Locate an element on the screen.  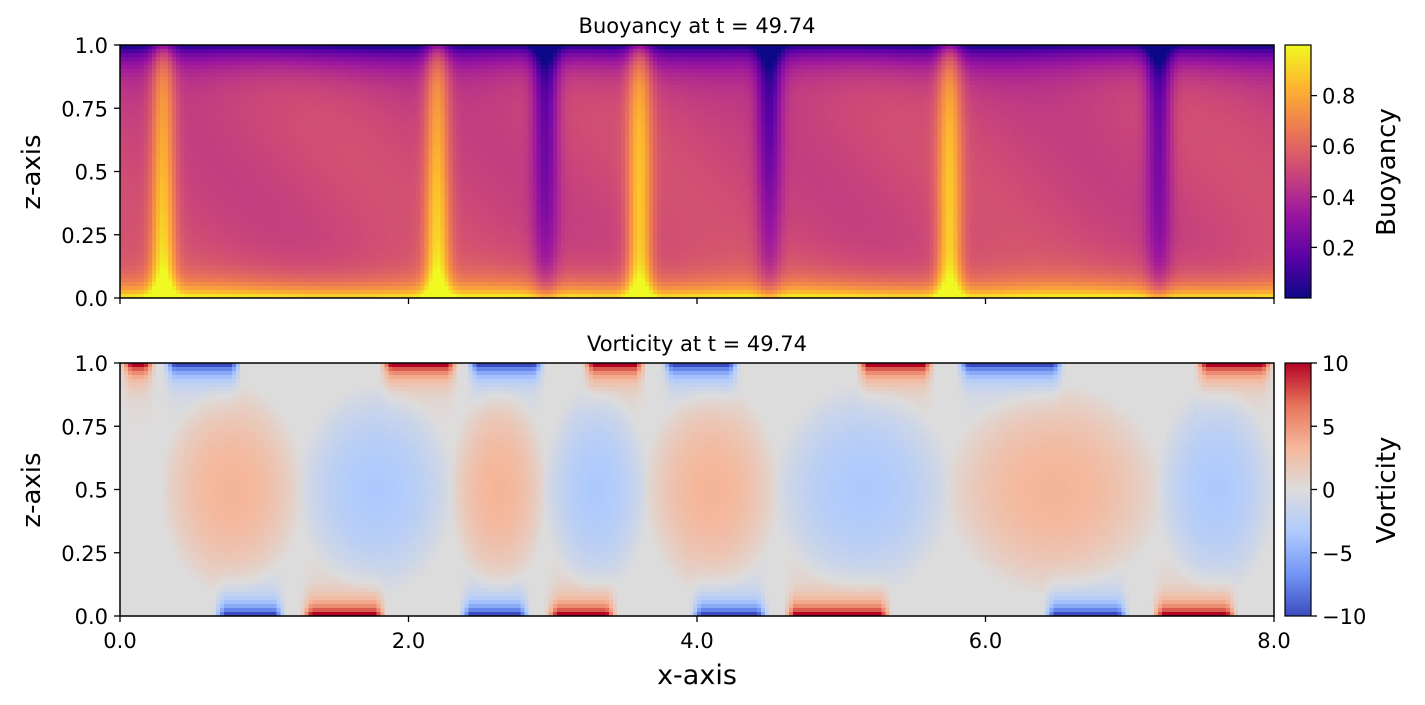
buoyancy-colorbar is located at coordinates (1298, 171).